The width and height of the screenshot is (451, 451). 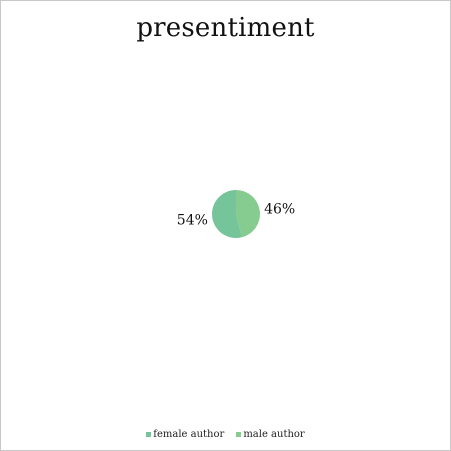 What do you see at coordinates (227, 214) in the screenshot?
I see `pie-slice-female-author` at bounding box center [227, 214].